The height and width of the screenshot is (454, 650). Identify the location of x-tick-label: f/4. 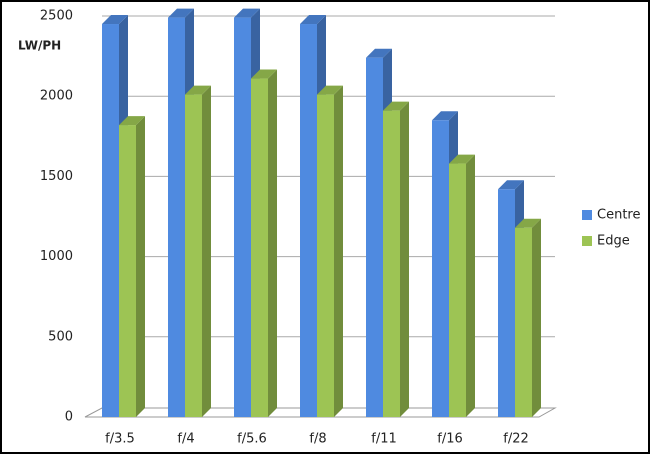
(185, 439).